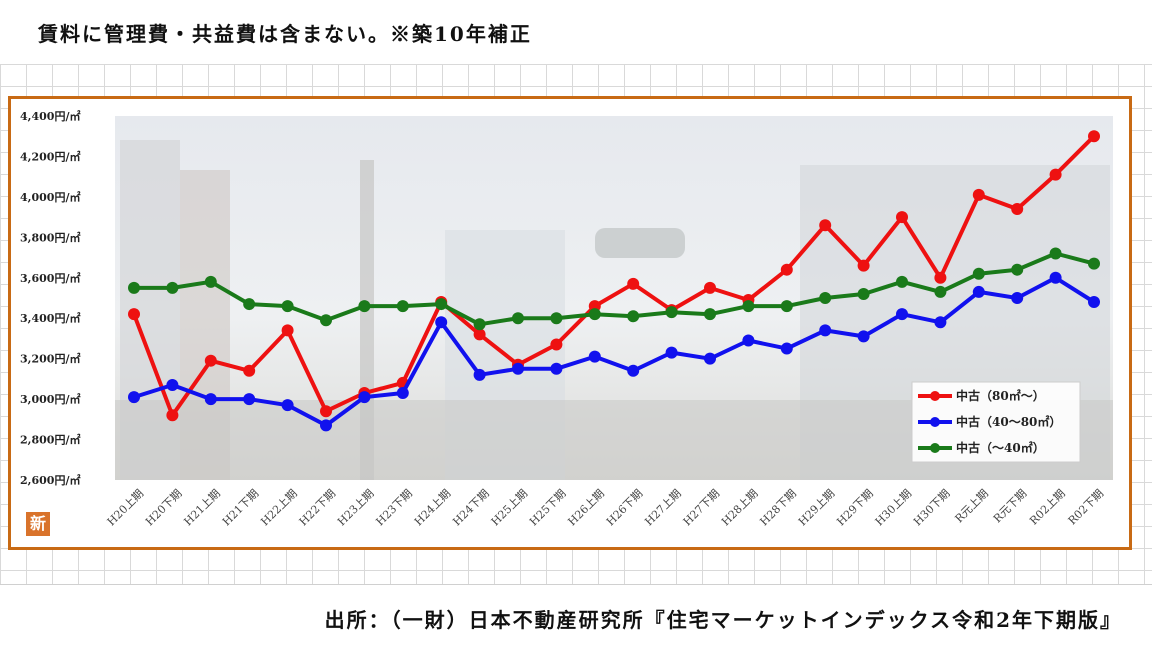 The height and width of the screenshot is (649, 1152). What do you see at coordinates (240, 507) in the screenshot?
I see `x-tick-label: H21下期` at bounding box center [240, 507].